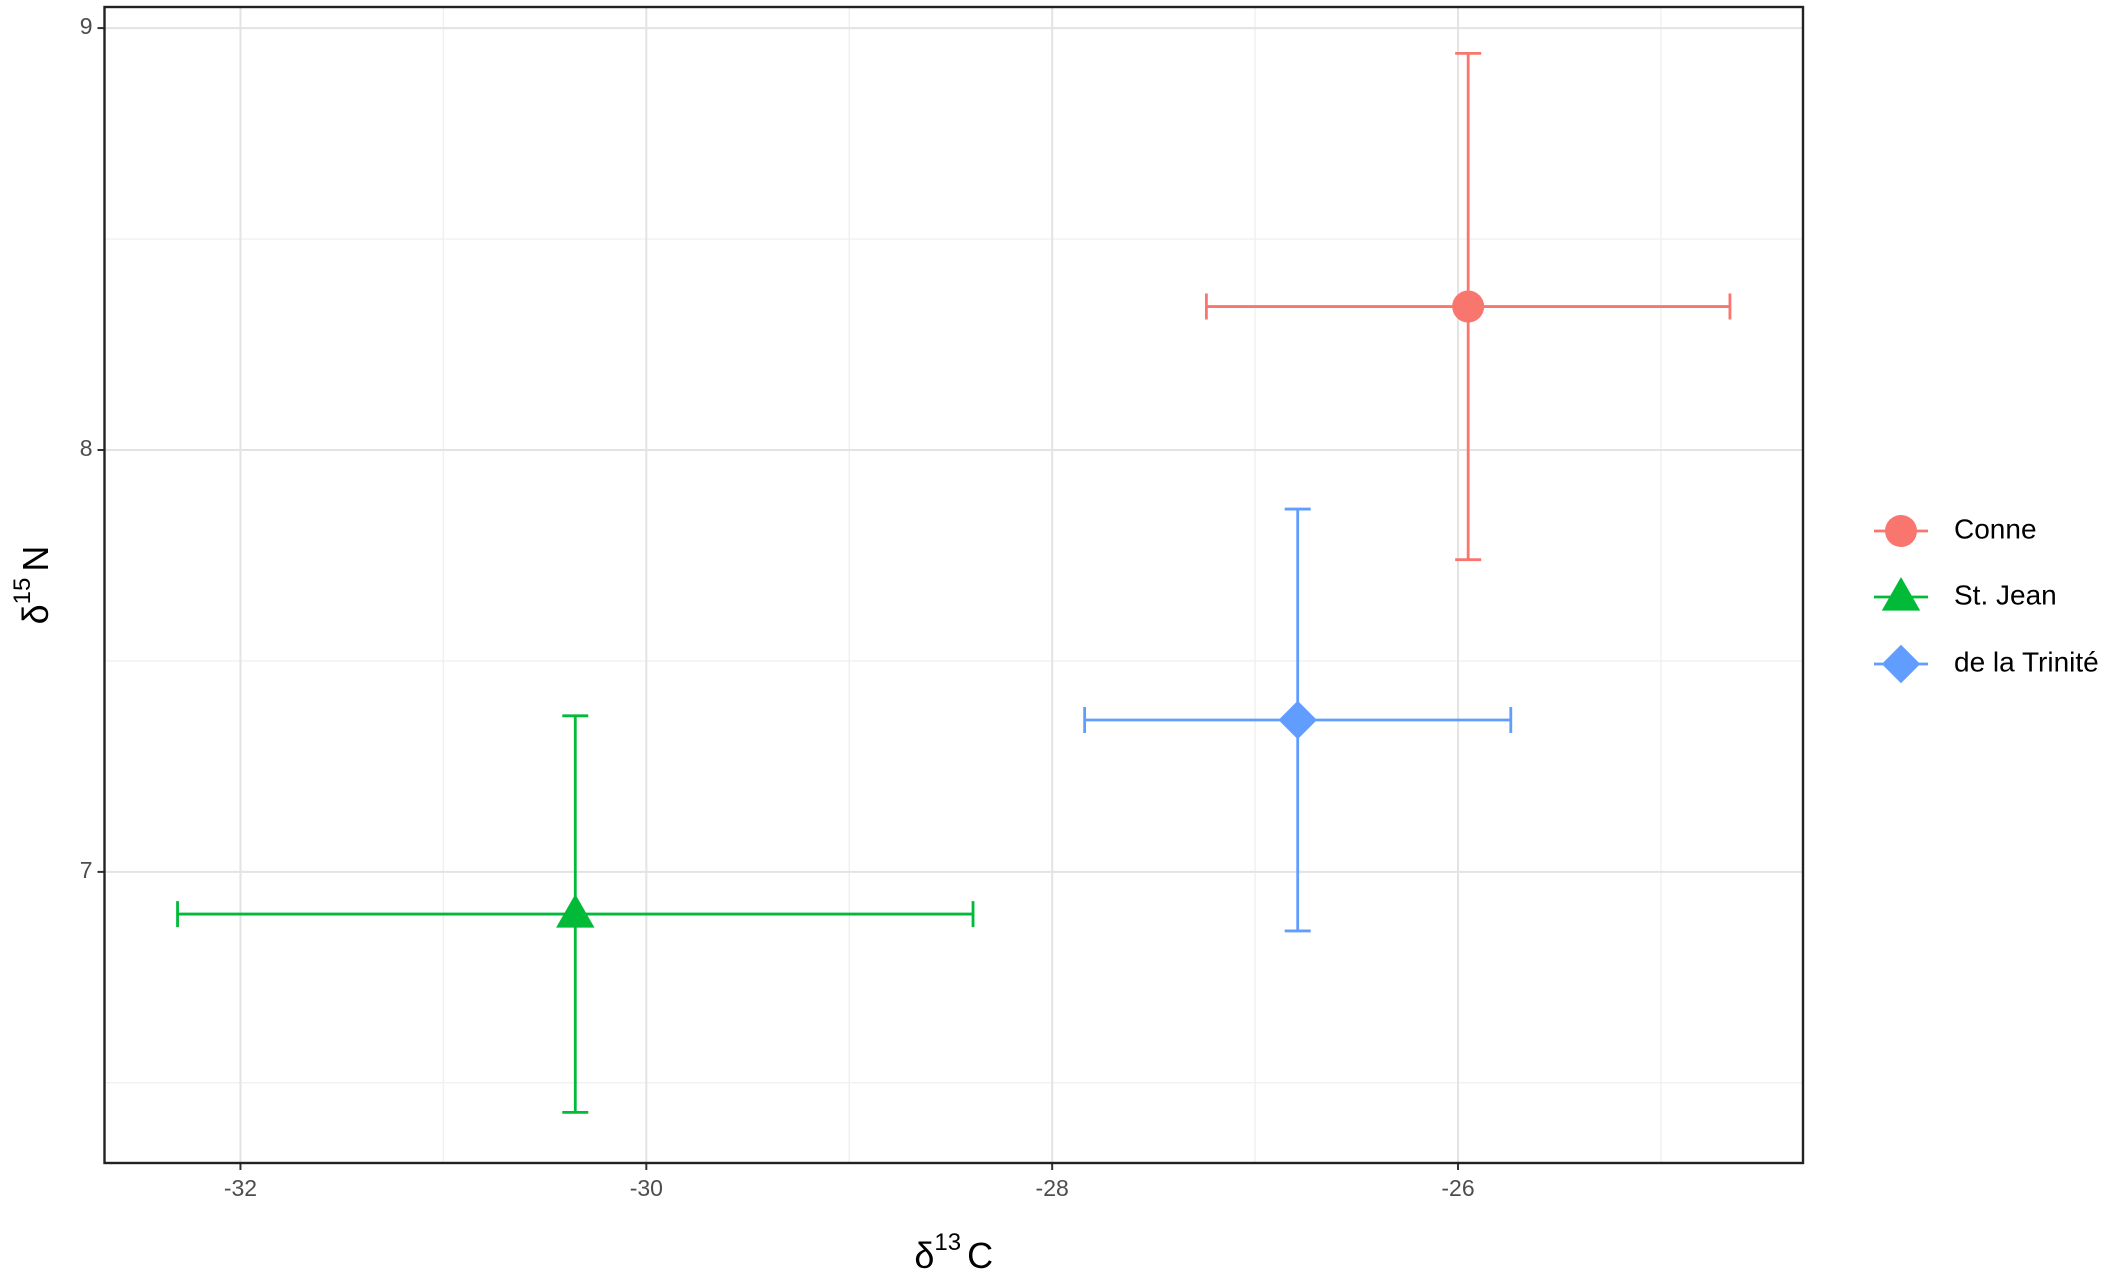 The image size is (2128, 1284). Describe the element at coordinates (924, 1255) in the screenshot. I see `x-axis-title-part: δ` at that location.